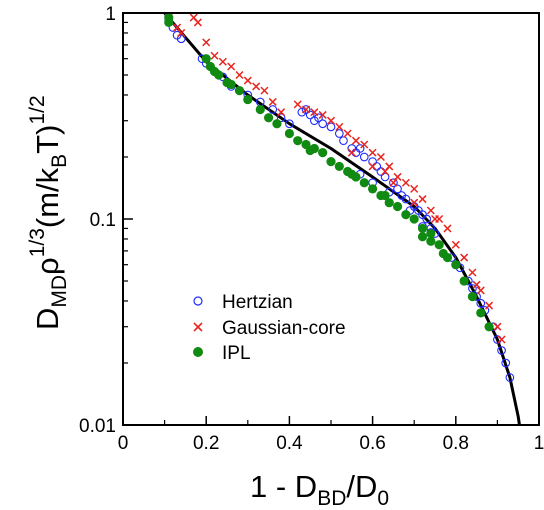  What do you see at coordinates (372, 443) in the screenshot?
I see `x-tick-label: 0.6` at bounding box center [372, 443].